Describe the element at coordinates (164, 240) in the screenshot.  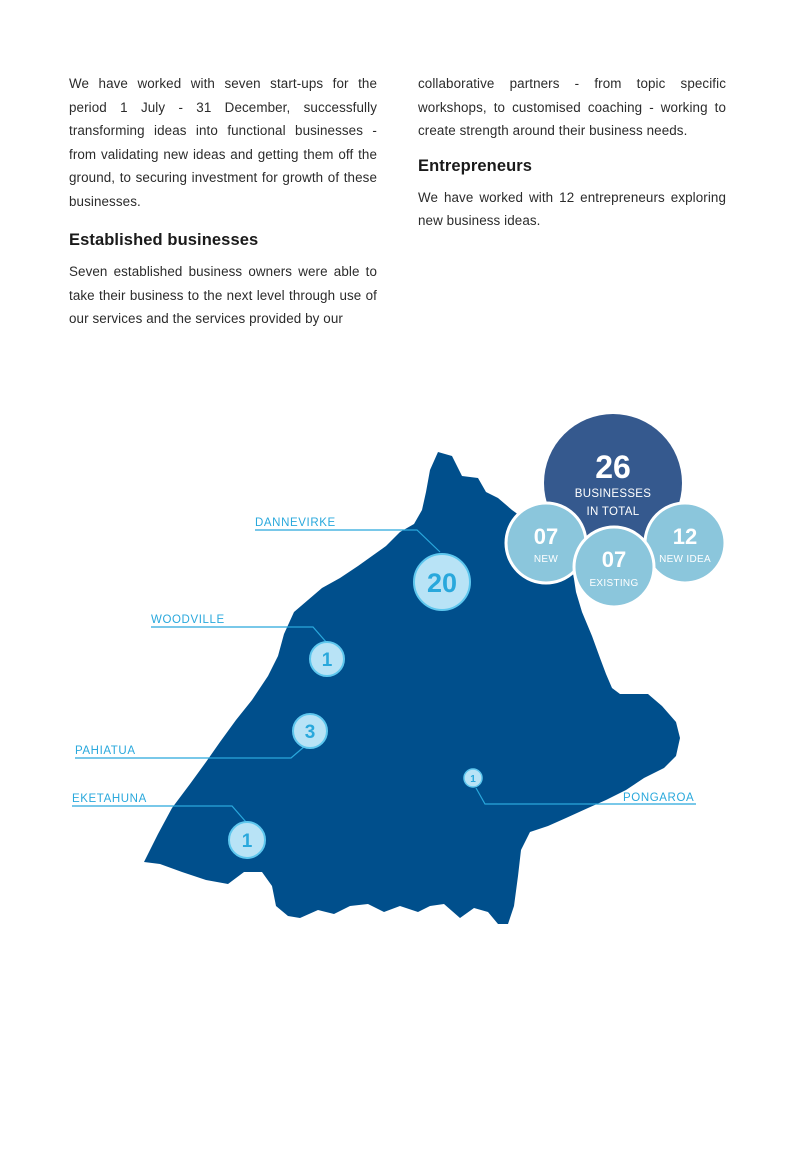
I see `established-heading: Established businesses` at that location.